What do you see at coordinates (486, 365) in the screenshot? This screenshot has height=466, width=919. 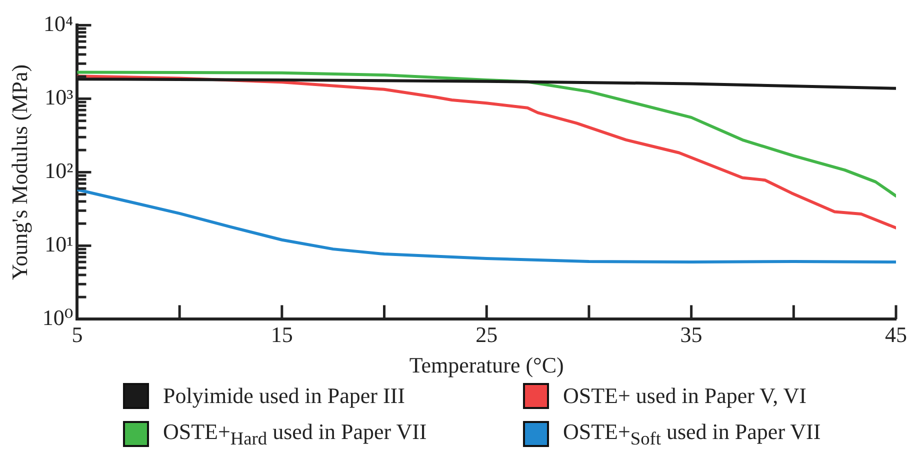 I see `x-axis-title: Temperature (°C)` at bounding box center [486, 365].